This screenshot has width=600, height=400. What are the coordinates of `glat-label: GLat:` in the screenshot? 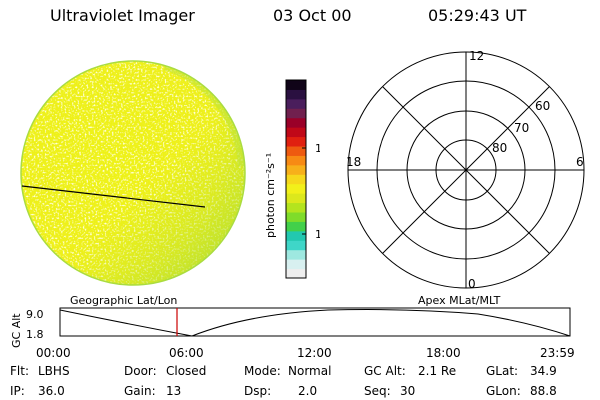 It's located at (502, 371).